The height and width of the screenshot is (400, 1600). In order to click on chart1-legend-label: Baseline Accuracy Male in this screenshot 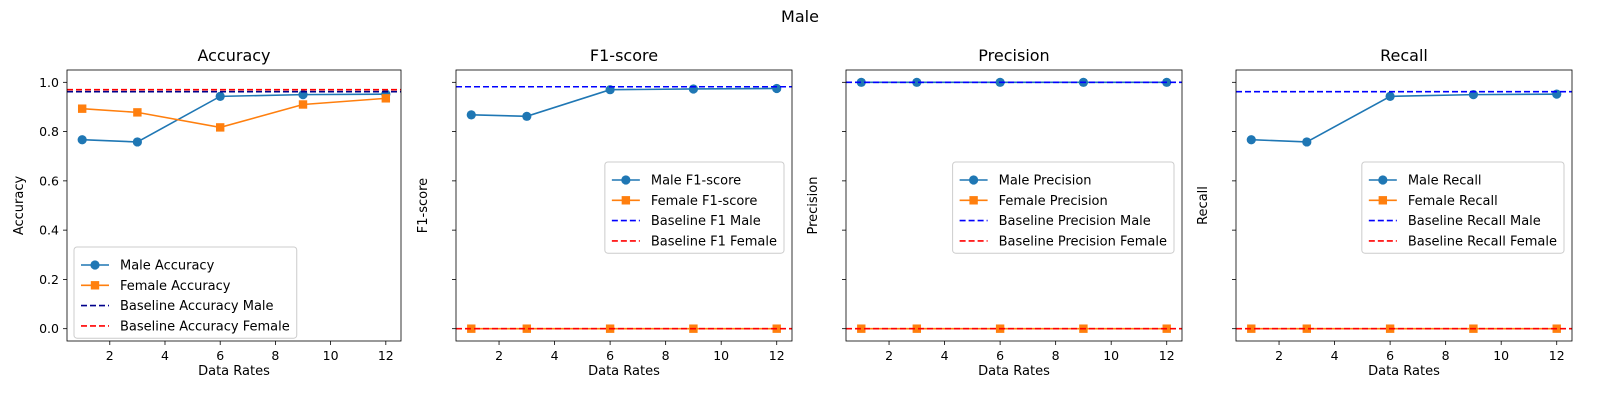, I will do `click(197, 306)`.